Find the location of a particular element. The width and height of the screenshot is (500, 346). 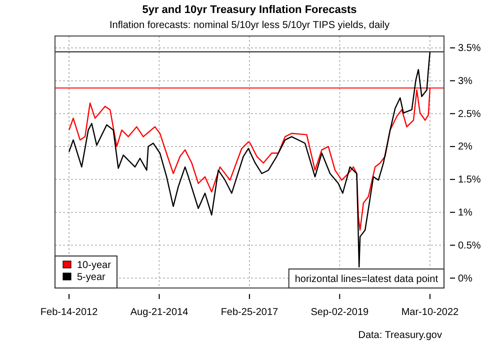

x-tick-label: Sep-02-2019 is located at coordinates (340, 312).